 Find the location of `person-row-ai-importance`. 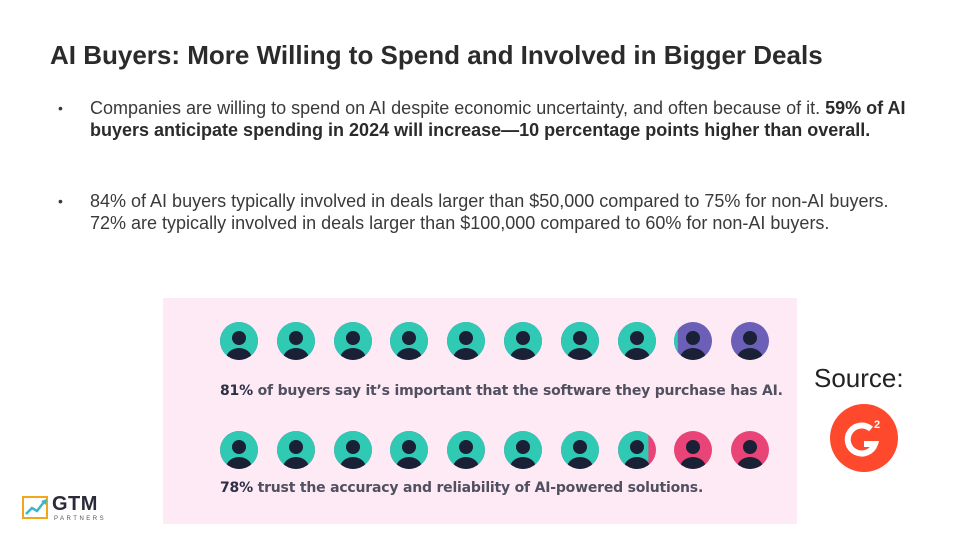

person-row-ai-importance is located at coordinates (495, 341).